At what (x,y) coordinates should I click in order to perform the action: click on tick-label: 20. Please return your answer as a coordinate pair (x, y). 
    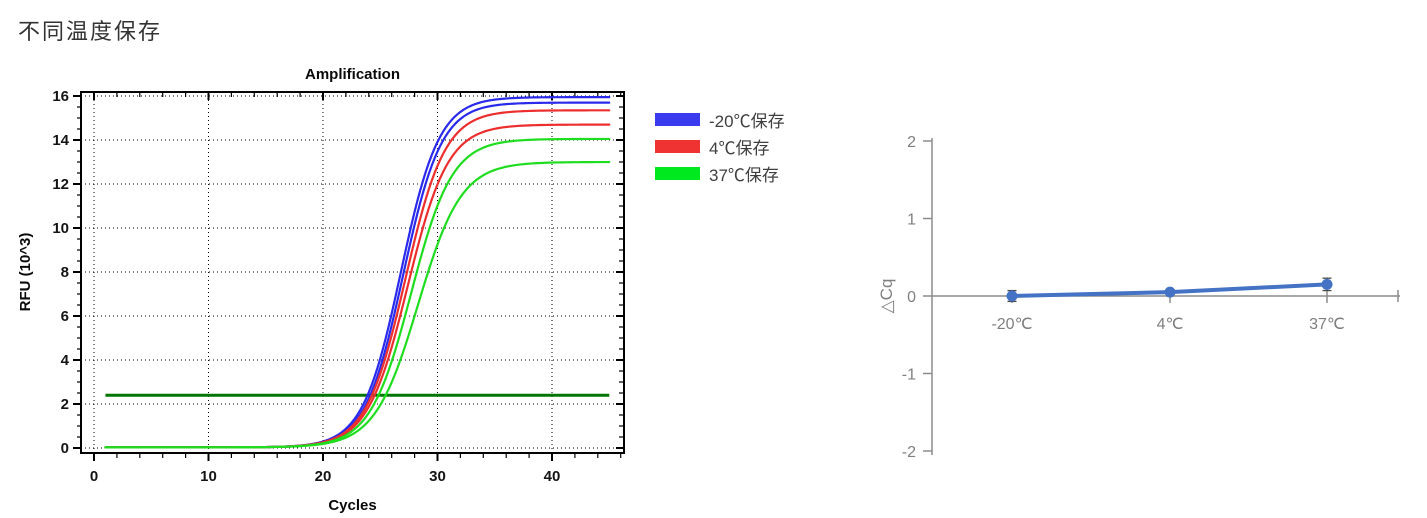
    Looking at the image, I should click on (323, 476).